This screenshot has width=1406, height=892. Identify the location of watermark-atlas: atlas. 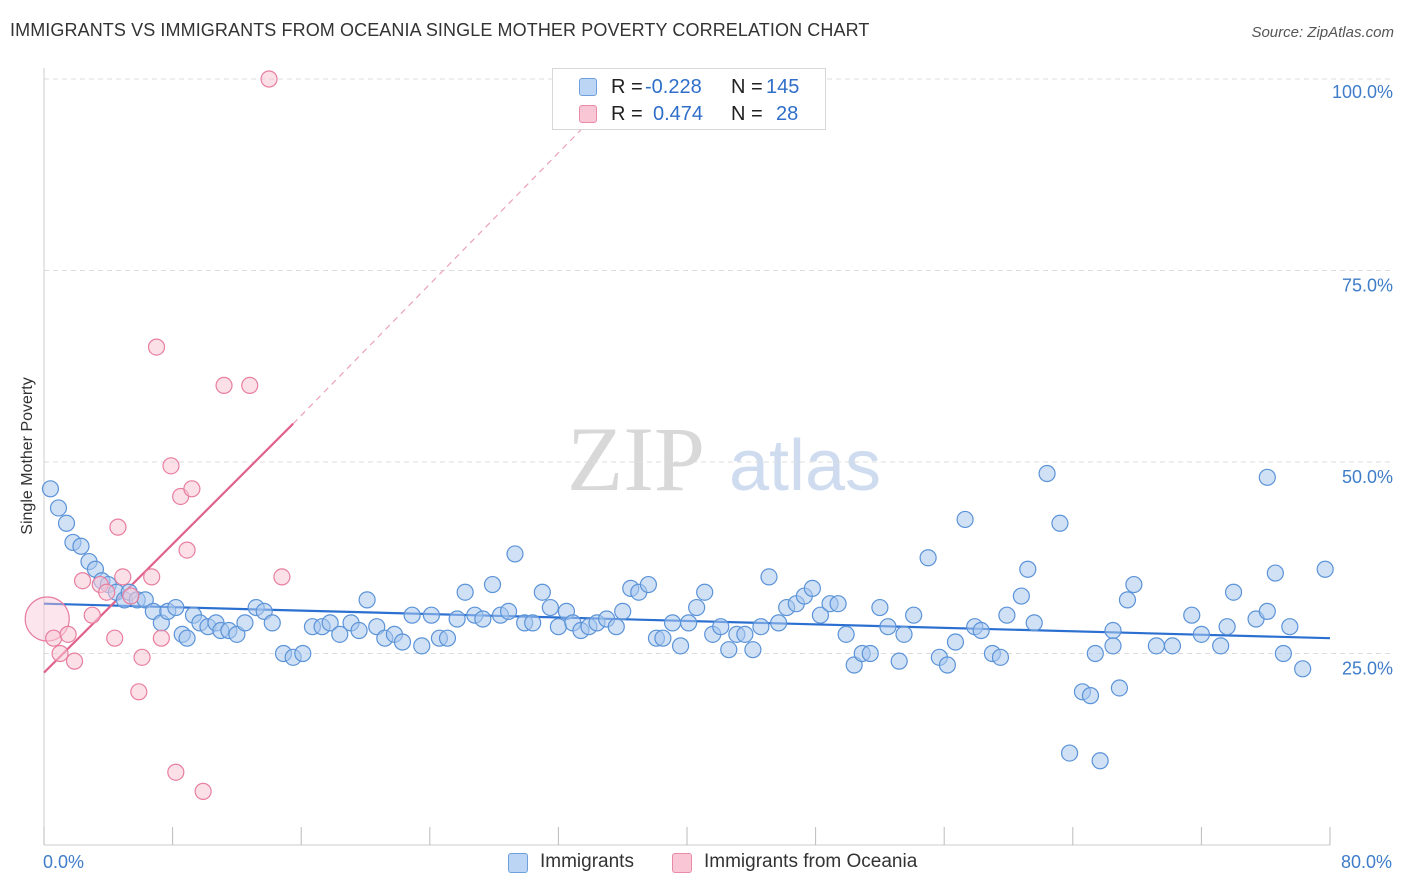
(805, 466).